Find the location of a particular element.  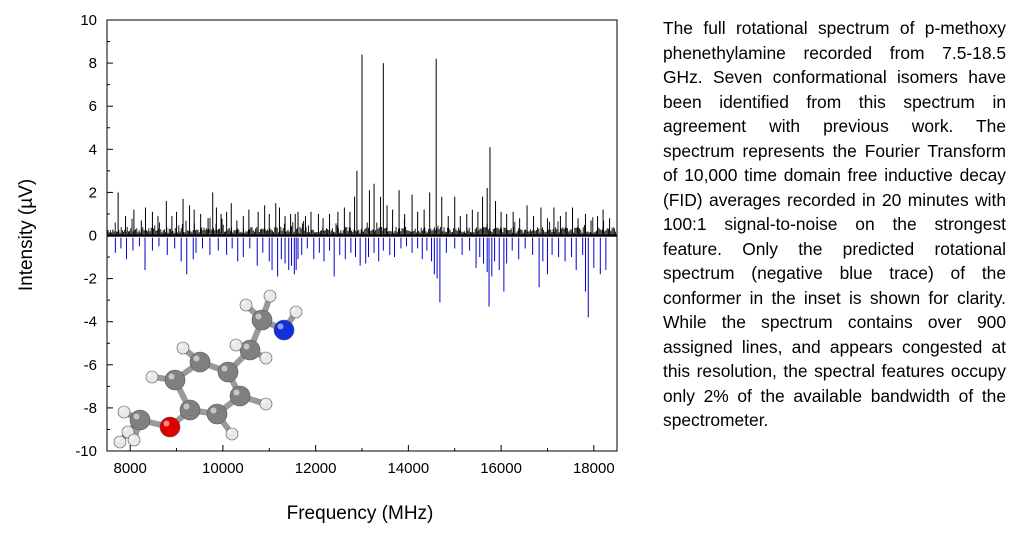

noise-band is located at coordinates (362, 227).